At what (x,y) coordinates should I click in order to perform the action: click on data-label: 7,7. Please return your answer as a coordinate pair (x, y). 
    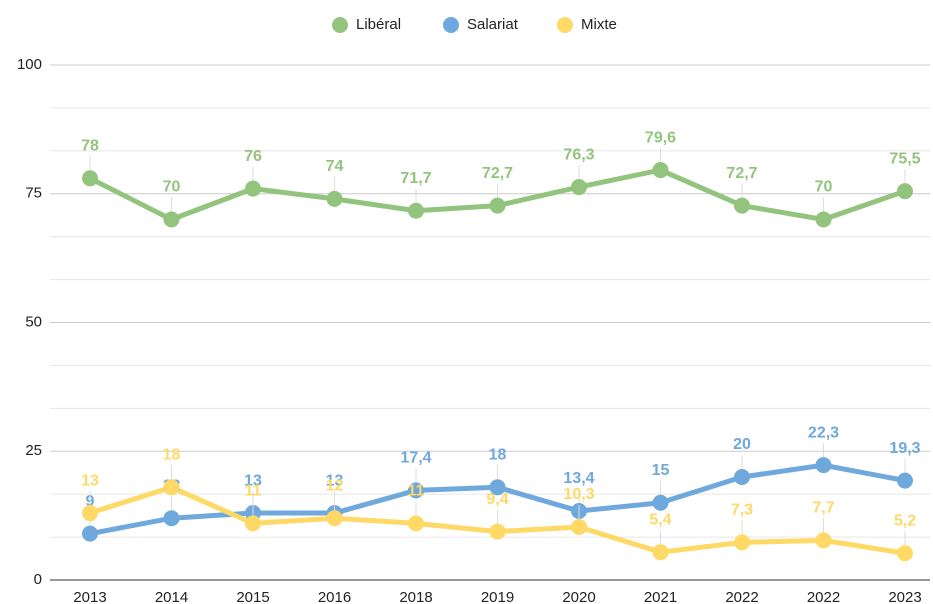
    Looking at the image, I should click on (823, 508).